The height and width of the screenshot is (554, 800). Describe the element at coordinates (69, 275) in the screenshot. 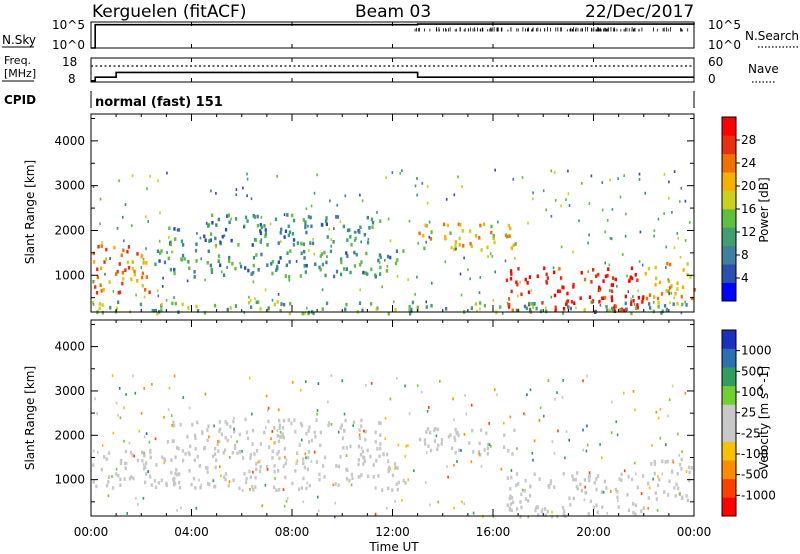

I see `range-tick-label: 1000` at that location.